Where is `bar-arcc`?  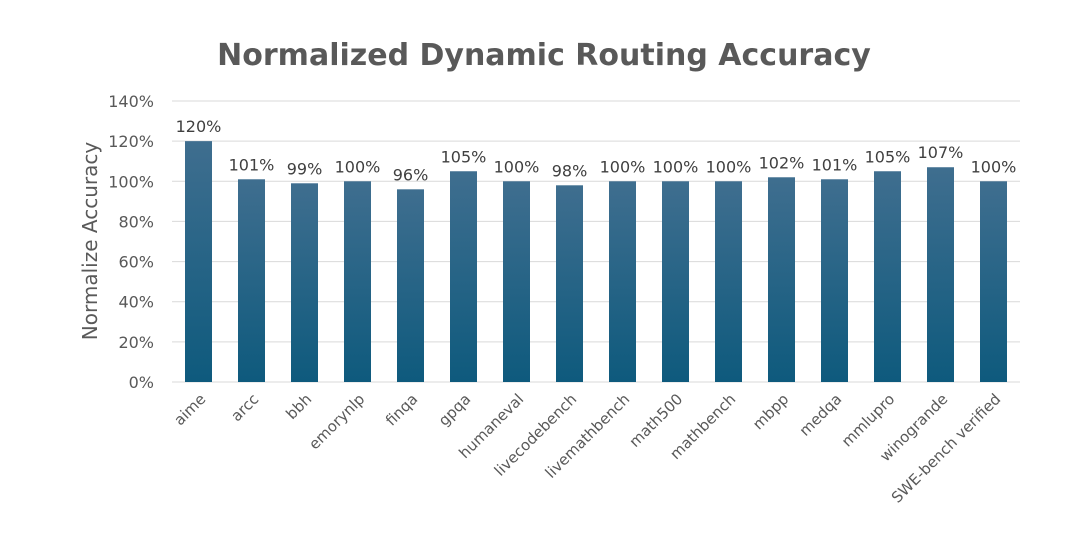
bar-arcc is located at coordinates (251, 280).